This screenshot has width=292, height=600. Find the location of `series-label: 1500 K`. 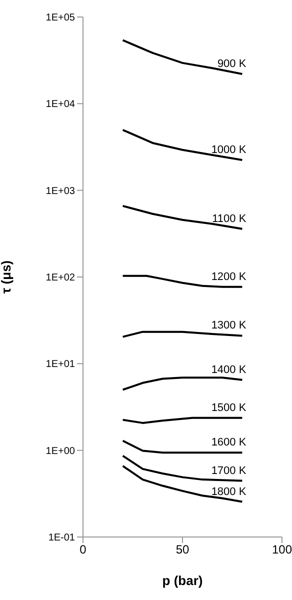

series-label: 1500 K is located at coordinates (229, 408).